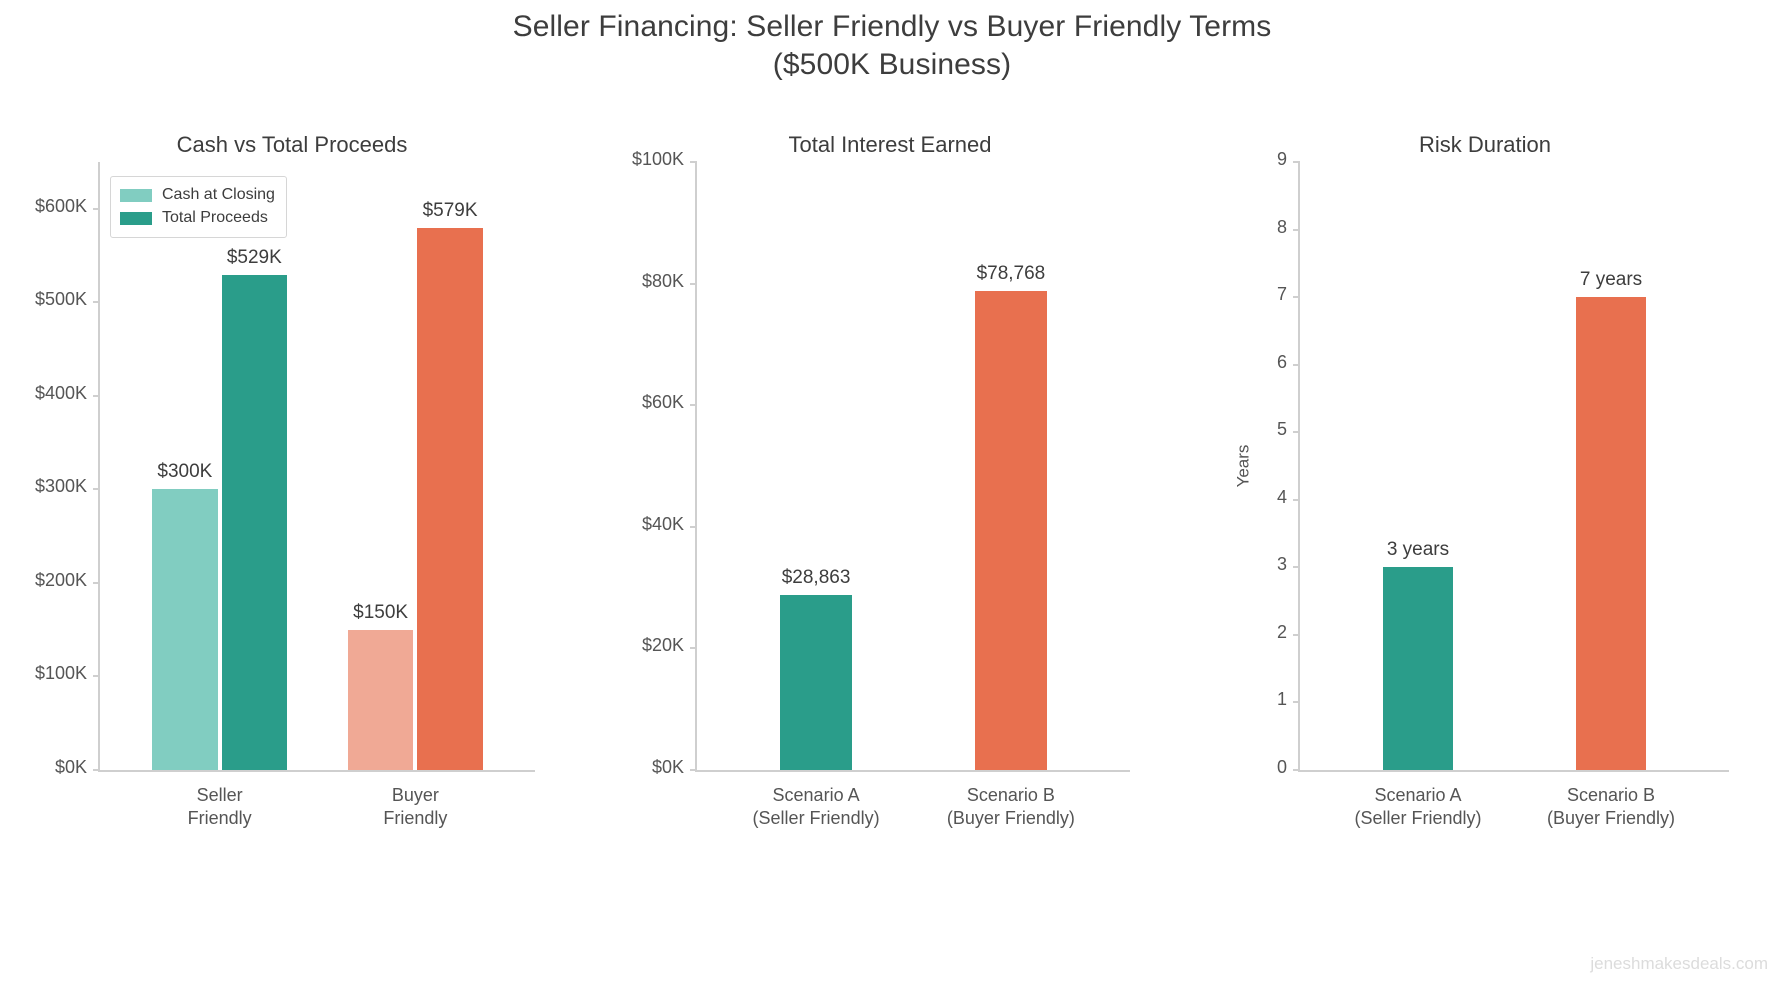 The width and height of the screenshot is (1784, 983). I want to click on bar-value-label-risk-0: 3 years, so click(1418, 550).